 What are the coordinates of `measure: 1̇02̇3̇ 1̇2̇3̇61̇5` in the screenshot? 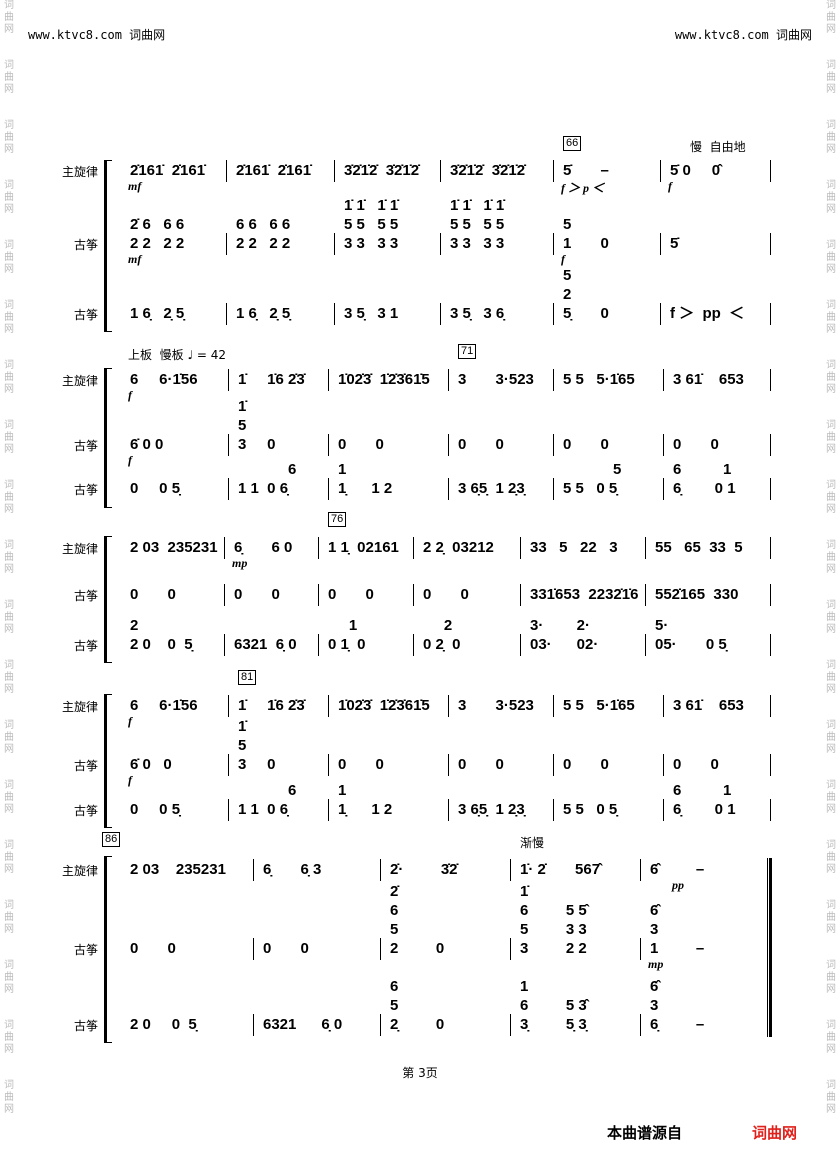 It's located at (384, 379).